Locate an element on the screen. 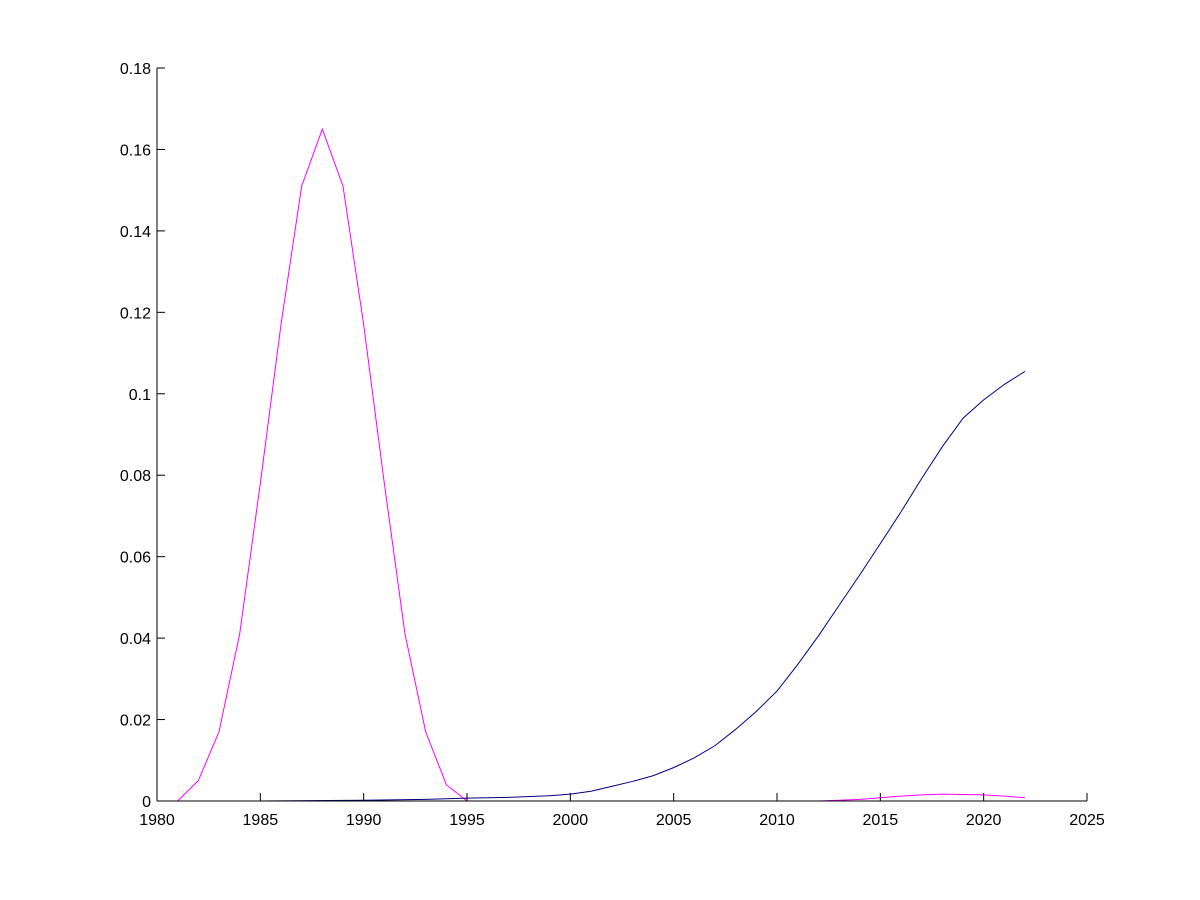 The width and height of the screenshot is (1200, 900). x-tick-label: 1995 is located at coordinates (467, 820).